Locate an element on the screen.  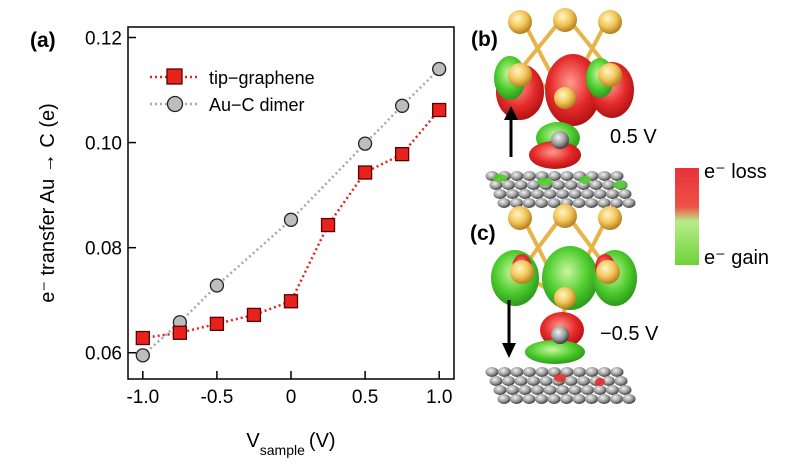
panel-b-graphene-sheet is located at coordinates (560, 189).